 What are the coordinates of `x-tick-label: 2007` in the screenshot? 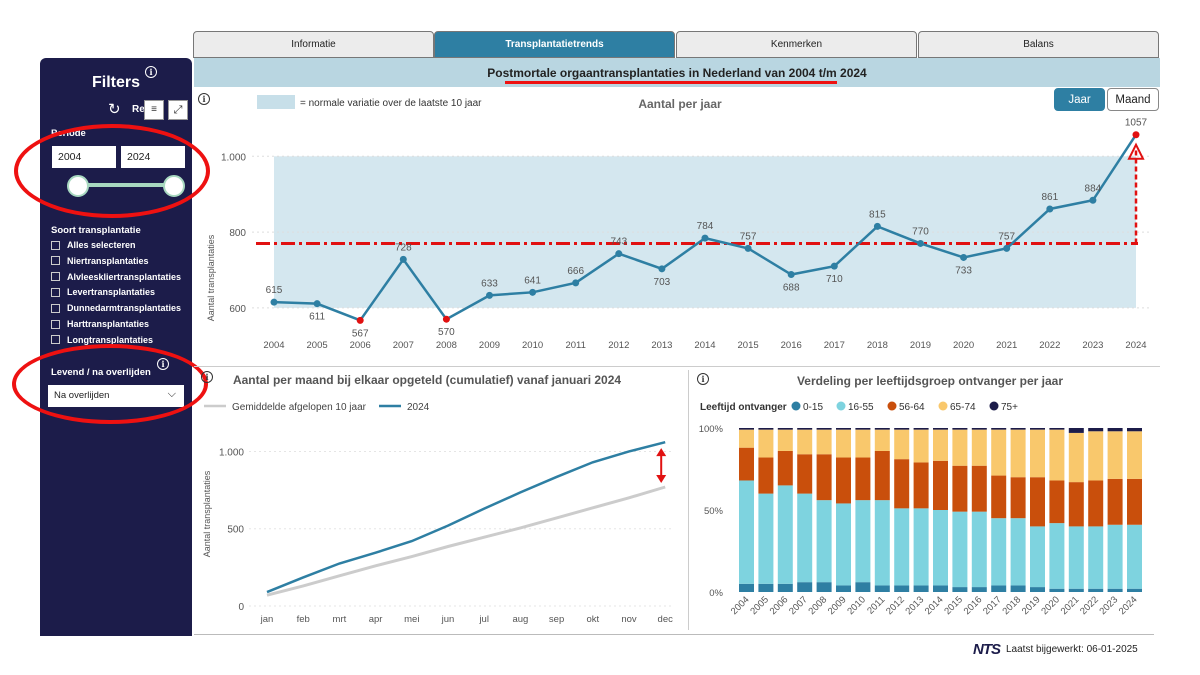 It's located at (403, 345).